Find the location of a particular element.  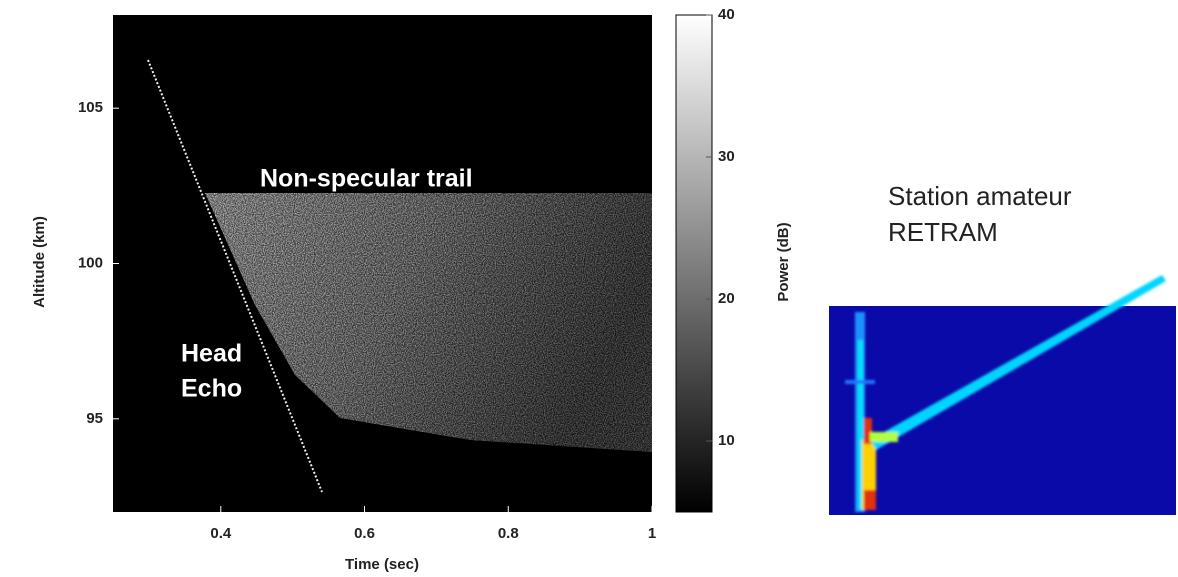

annotation: Head is located at coordinates (211, 354).